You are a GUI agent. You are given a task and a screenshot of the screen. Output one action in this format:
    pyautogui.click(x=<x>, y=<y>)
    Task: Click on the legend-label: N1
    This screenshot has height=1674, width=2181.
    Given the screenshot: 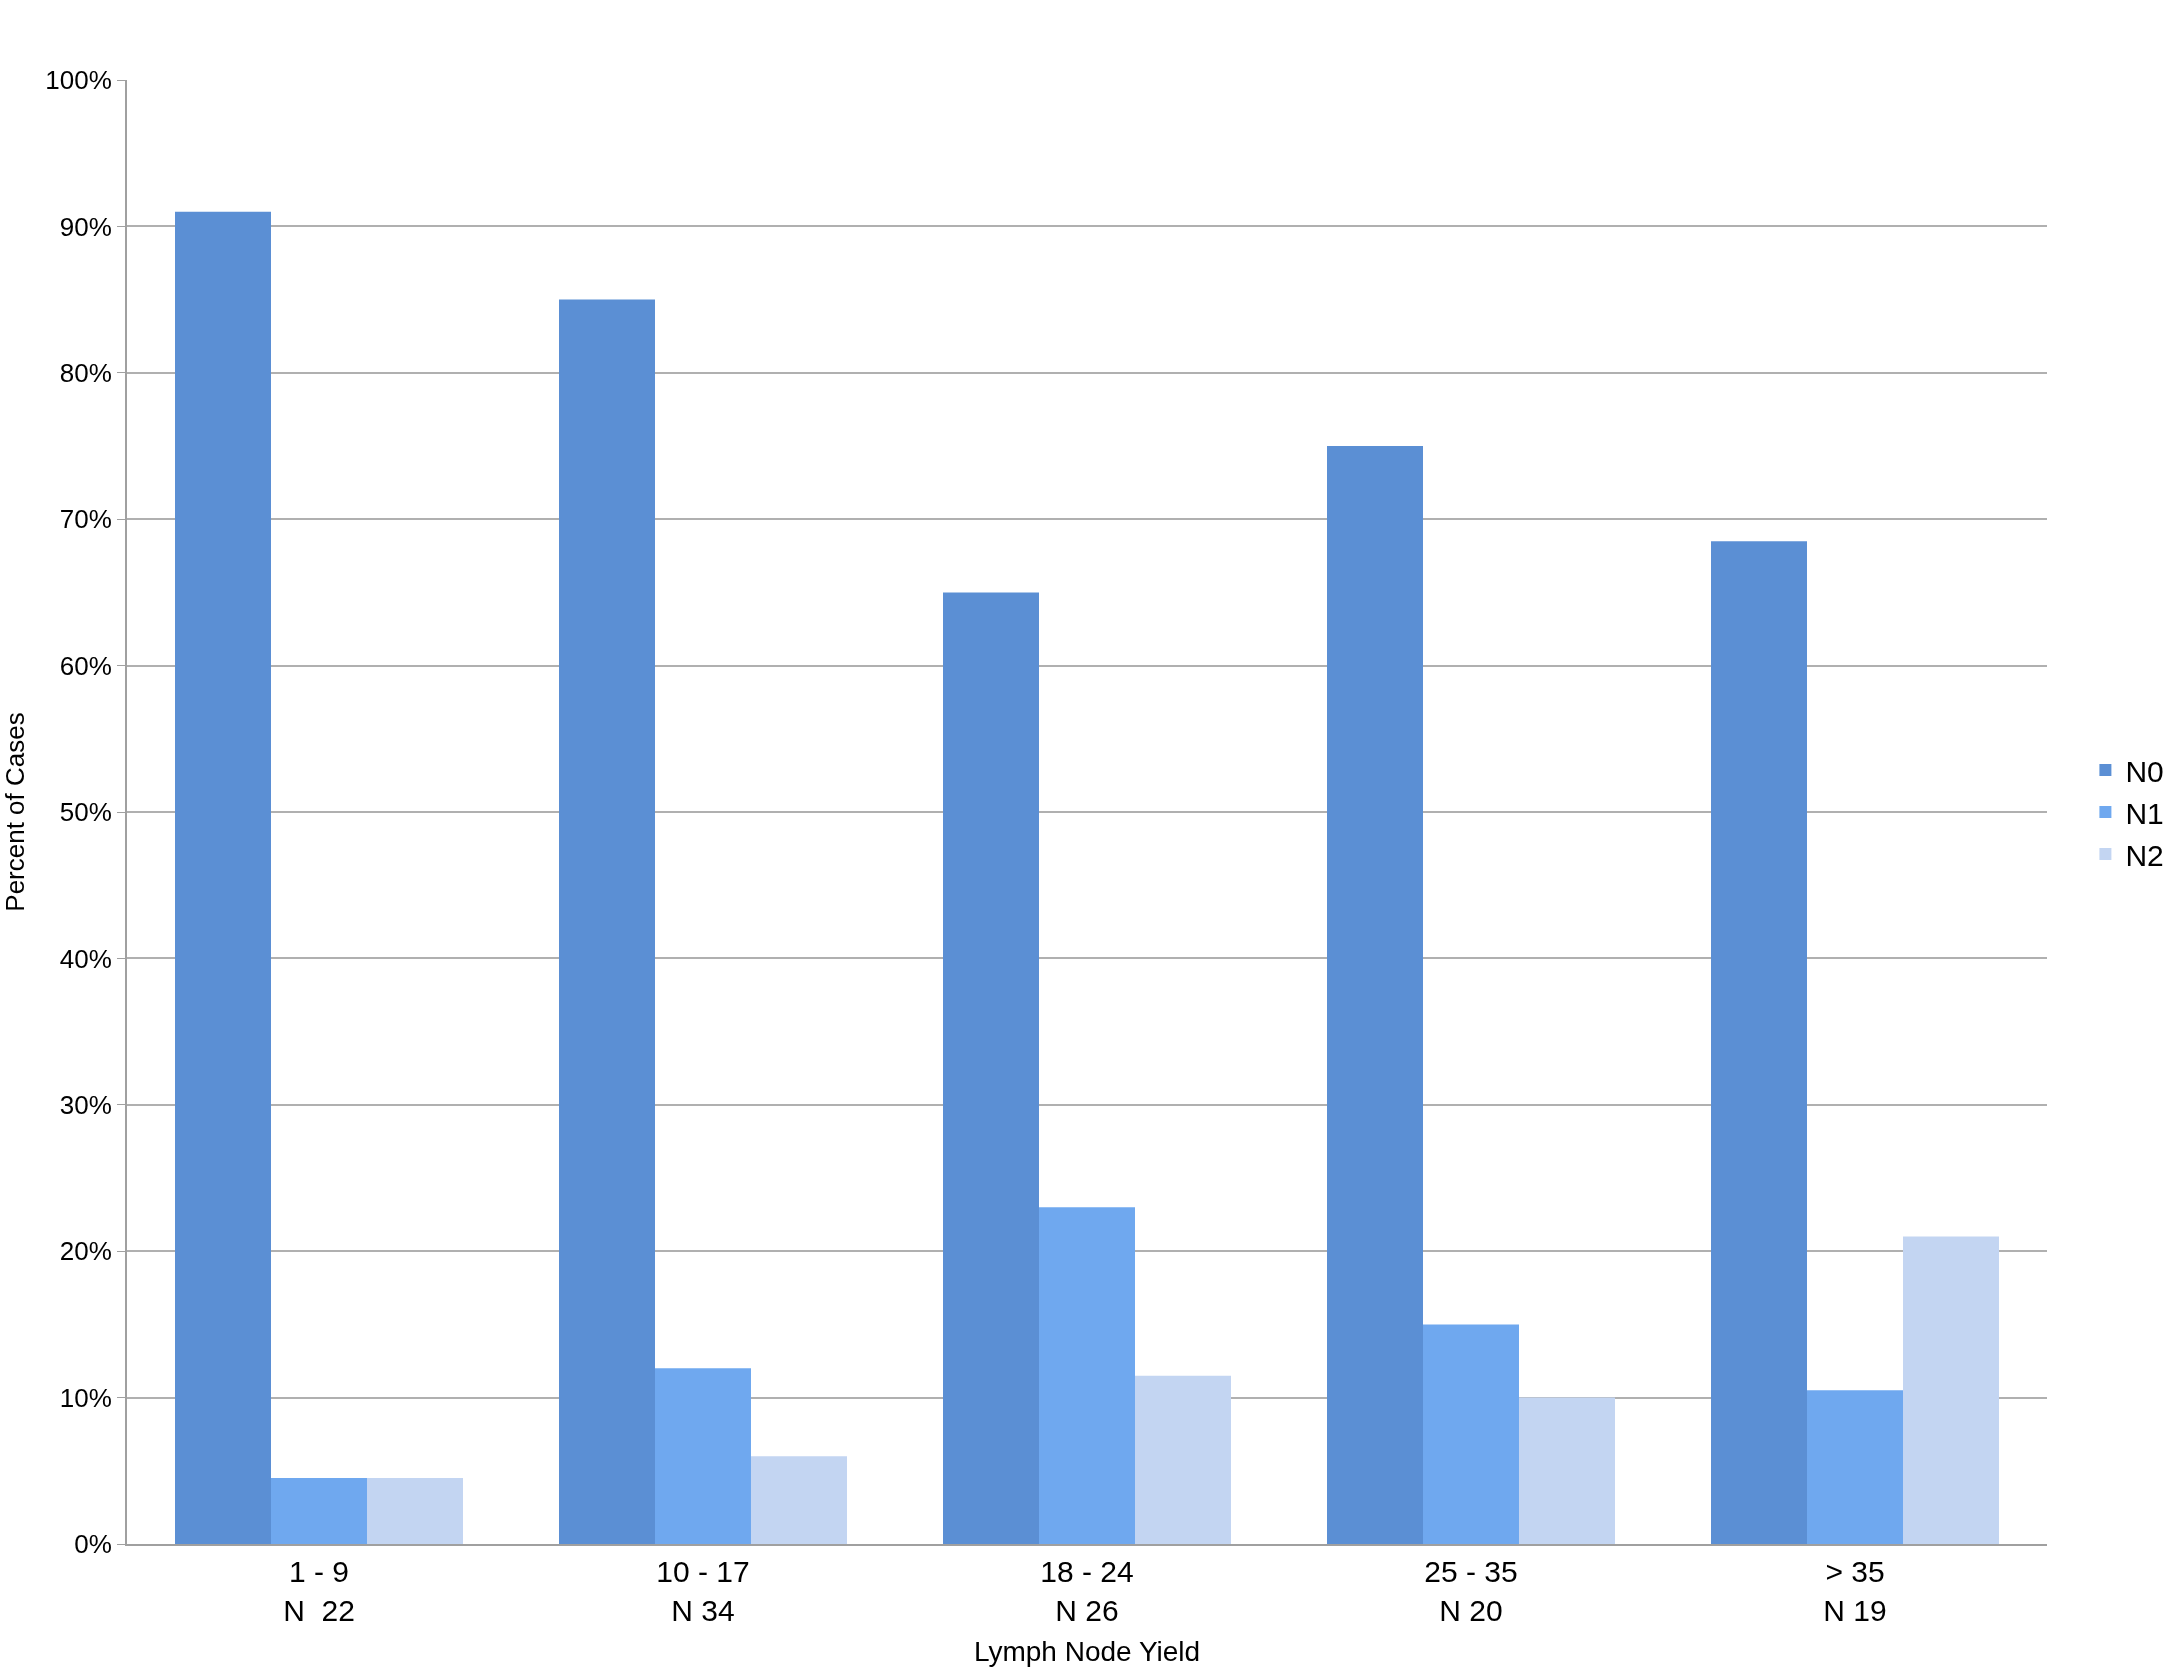 What is the action you would take?
    pyautogui.click(x=2144, y=813)
    